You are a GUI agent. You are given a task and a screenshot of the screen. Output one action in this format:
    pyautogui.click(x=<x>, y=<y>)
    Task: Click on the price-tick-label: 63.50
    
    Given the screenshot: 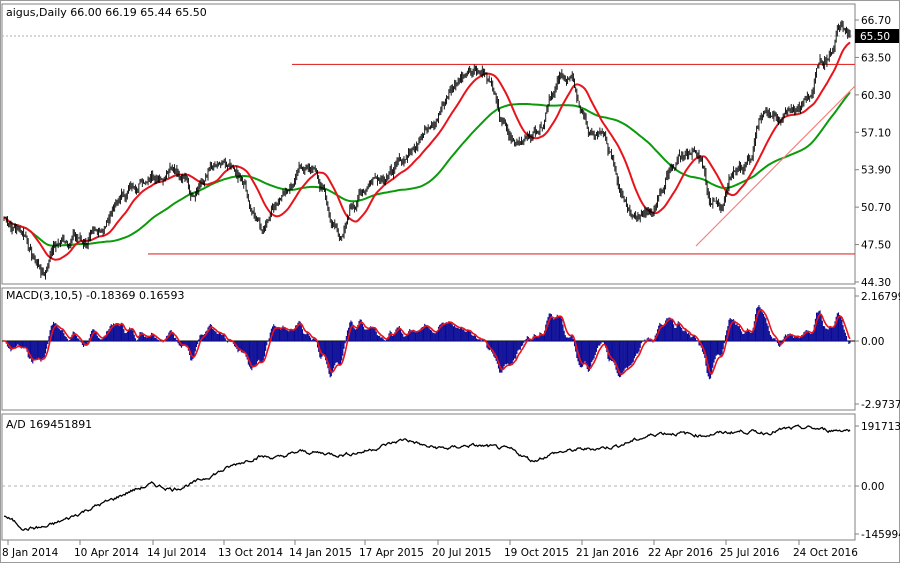 What is the action you would take?
    pyautogui.click(x=876, y=58)
    